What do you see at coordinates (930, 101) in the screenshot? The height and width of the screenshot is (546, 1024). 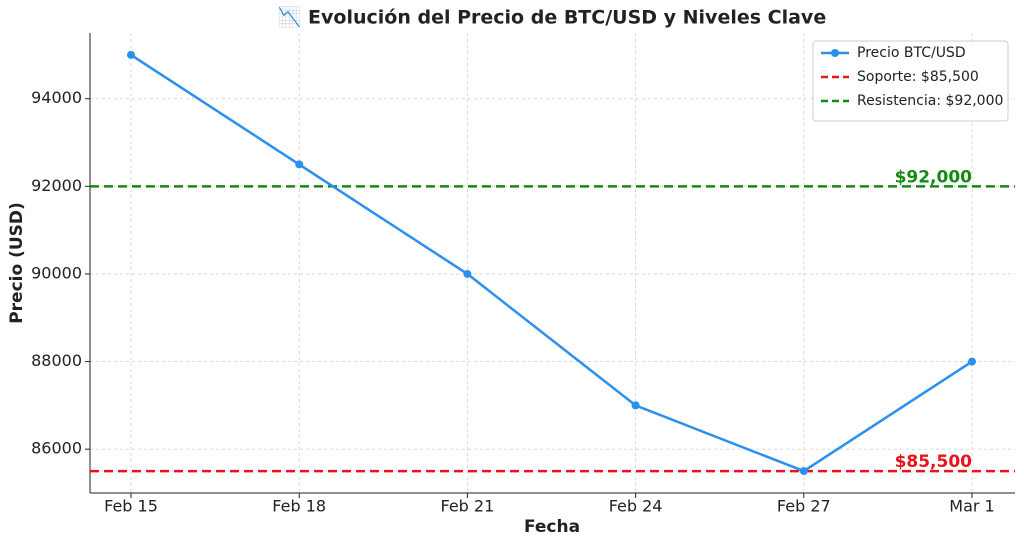 I see `legend-label: Resistencia: $92,000` at bounding box center [930, 101].